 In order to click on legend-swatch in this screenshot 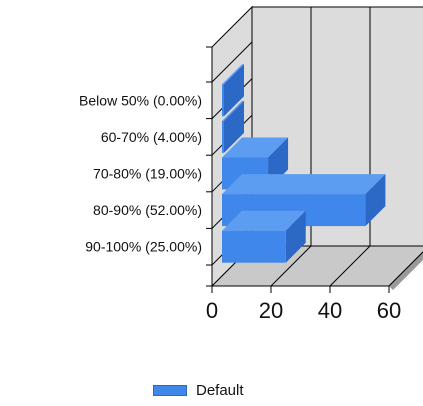, I will do `click(170, 390)`.